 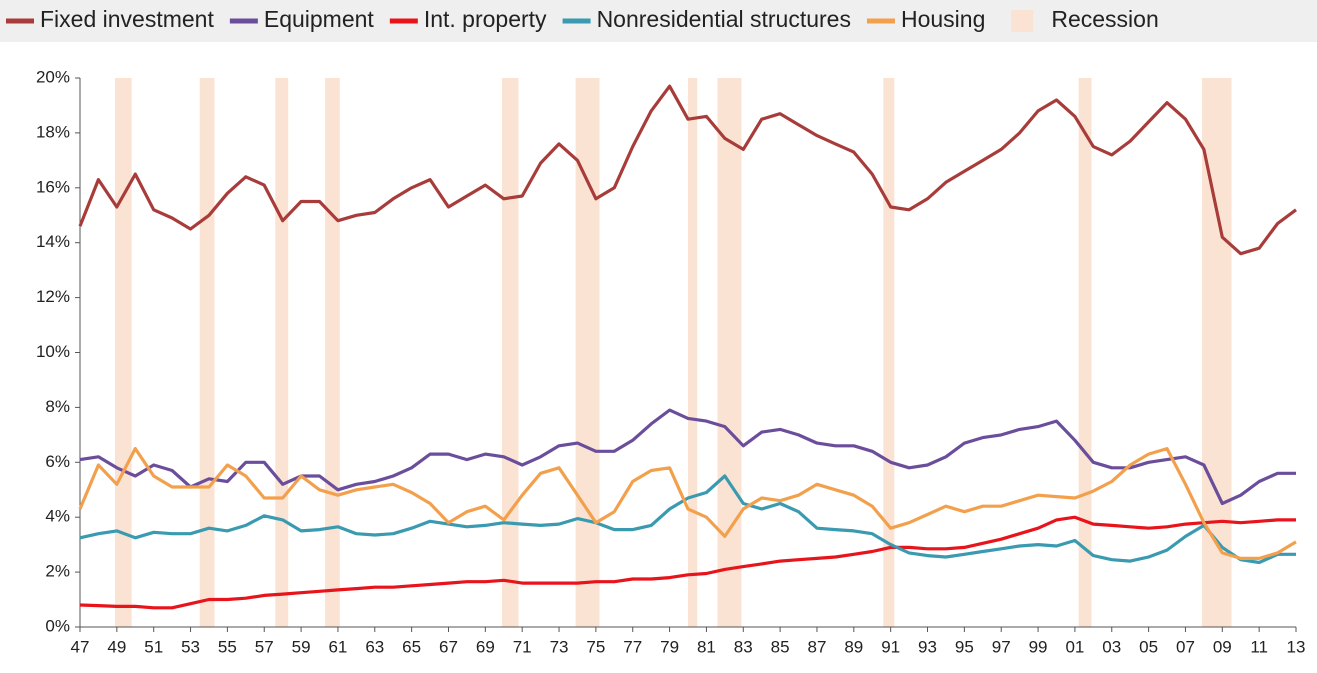 What do you see at coordinates (53, 296) in the screenshot?
I see `y-tick-label: 12%` at bounding box center [53, 296].